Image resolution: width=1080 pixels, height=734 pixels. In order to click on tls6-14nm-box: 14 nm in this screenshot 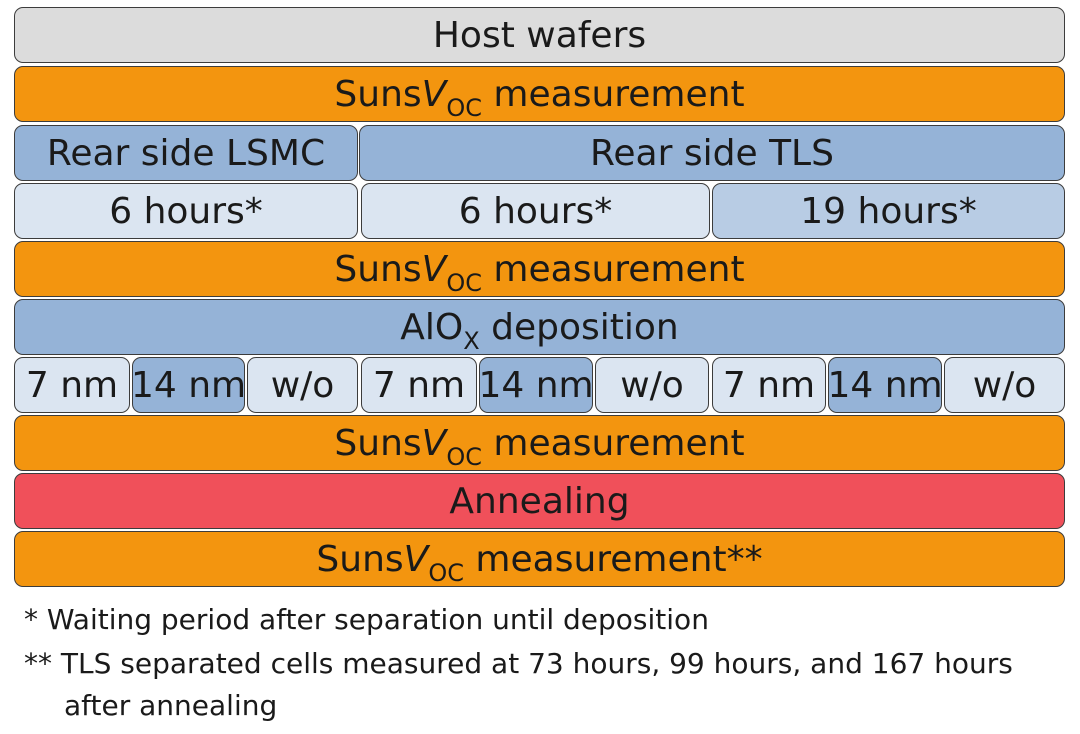, I will do `click(536, 385)`.